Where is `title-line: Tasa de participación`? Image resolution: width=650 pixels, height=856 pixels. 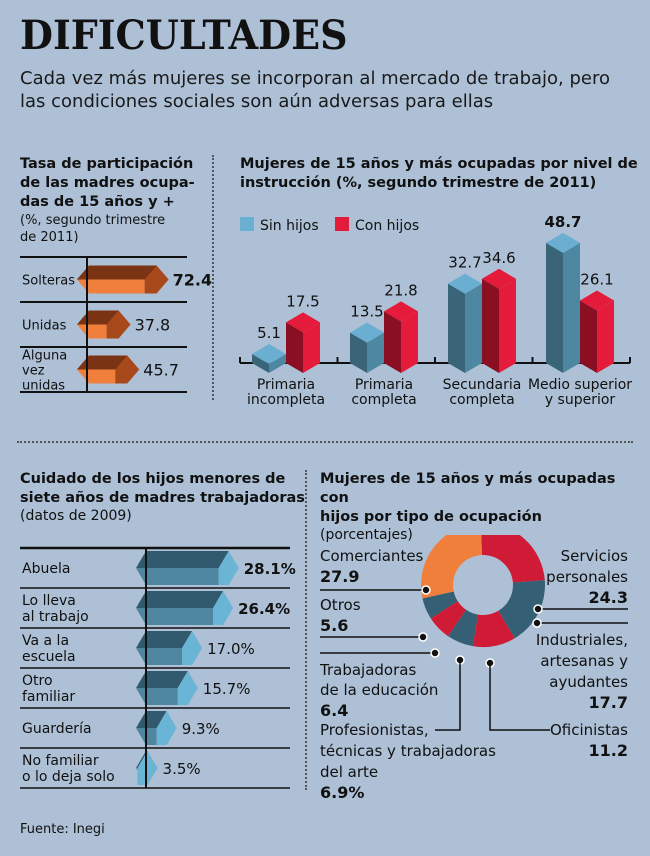
title-line: Tasa de participación is located at coordinates (107, 164).